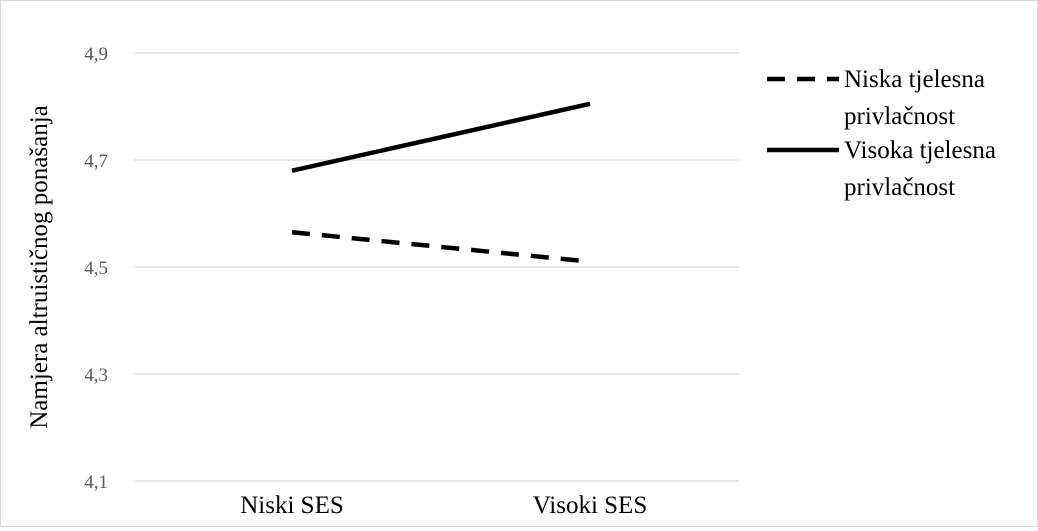  I want to click on x-axis-categories: Niski SES Visoki SES, so click(443, 505).